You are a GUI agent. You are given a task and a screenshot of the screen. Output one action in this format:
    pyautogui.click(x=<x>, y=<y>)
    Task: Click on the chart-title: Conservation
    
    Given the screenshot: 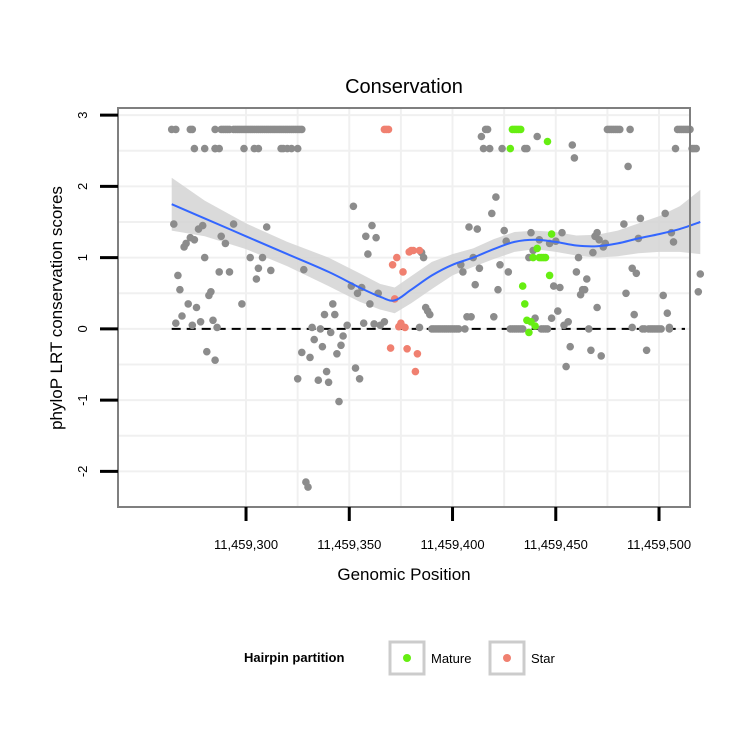 What is the action you would take?
    pyautogui.click(x=404, y=87)
    